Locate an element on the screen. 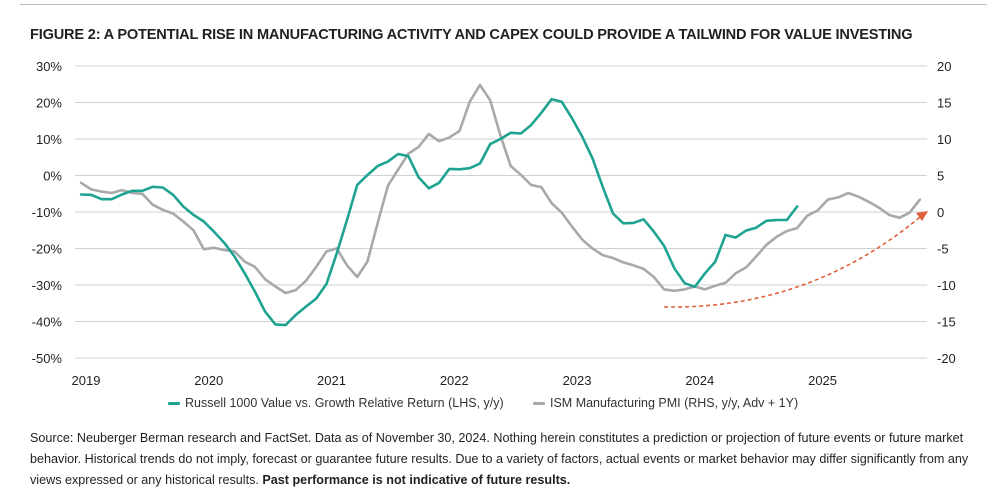 This screenshot has width=1007, height=493. x-tick-label: 2023 is located at coordinates (577, 380).